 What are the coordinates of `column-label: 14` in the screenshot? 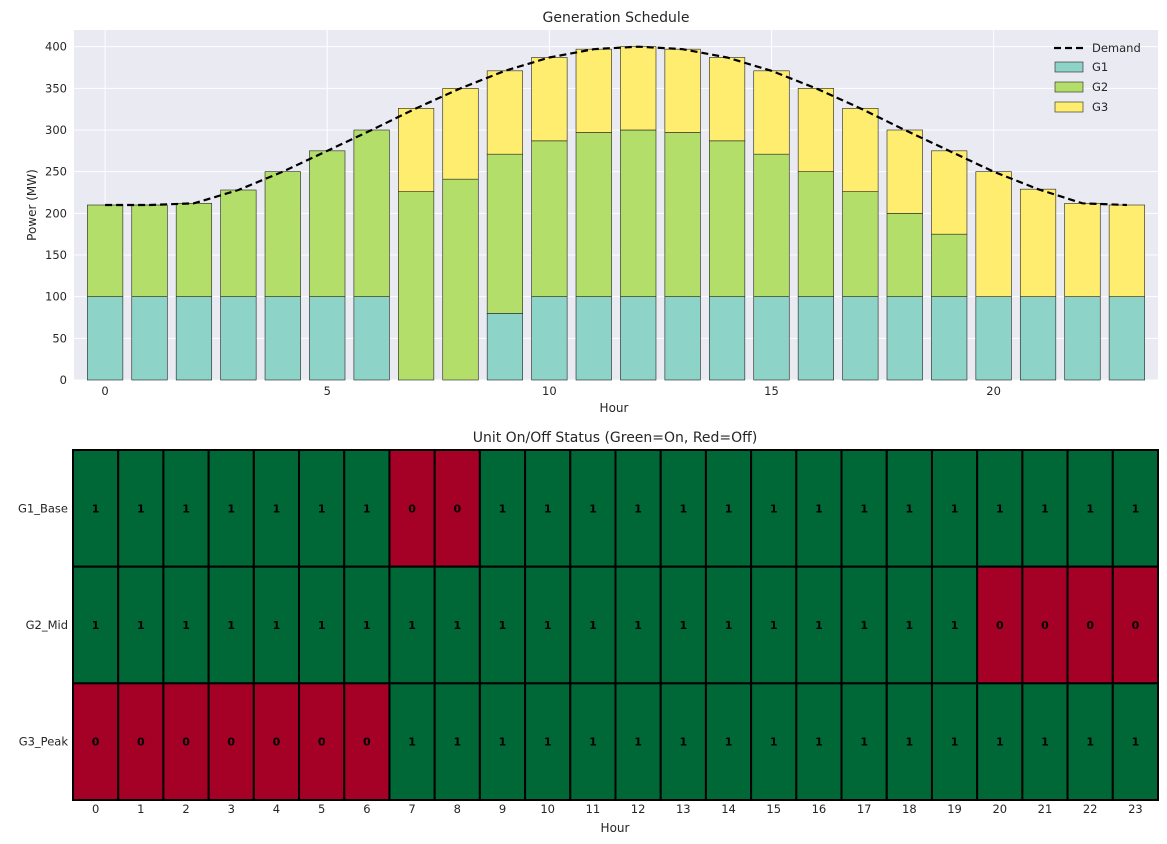 It's located at (728, 809).